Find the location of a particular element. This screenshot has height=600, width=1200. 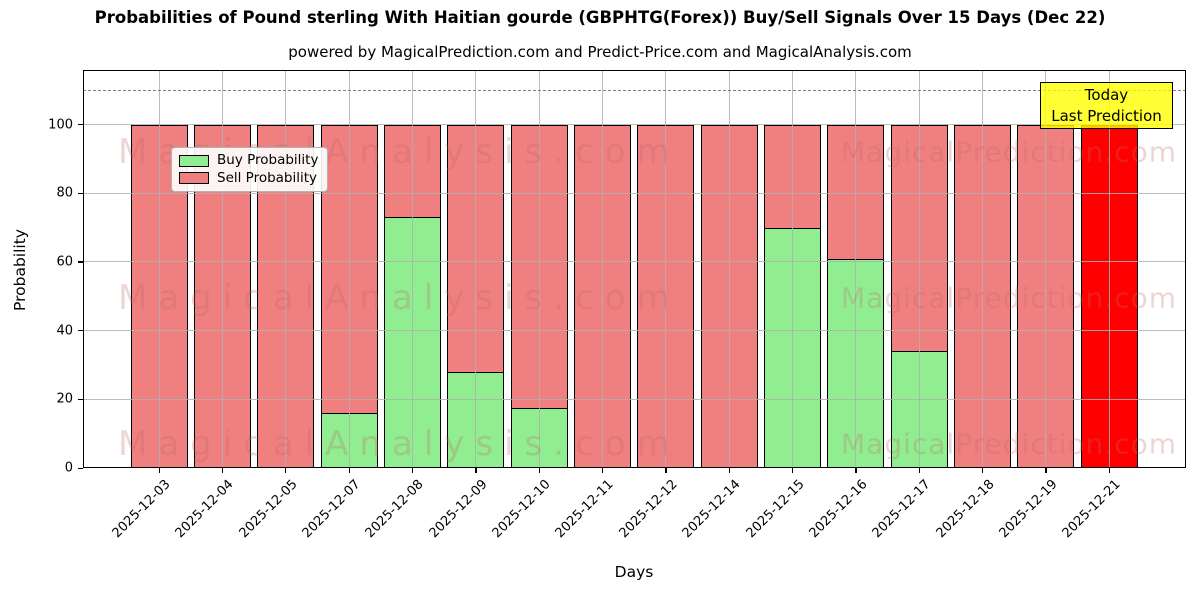

legend-label-sell: Sell Probability is located at coordinates (267, 177).